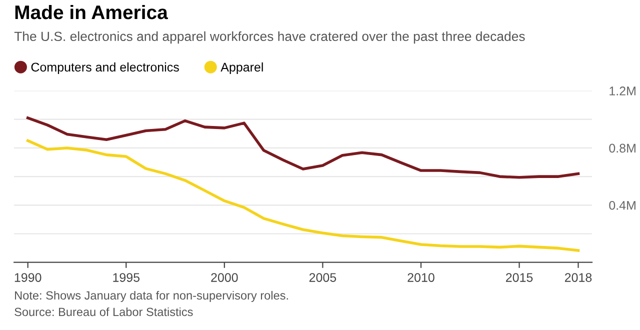  I want to click on chart-title: Made in America, so click(91, 12).